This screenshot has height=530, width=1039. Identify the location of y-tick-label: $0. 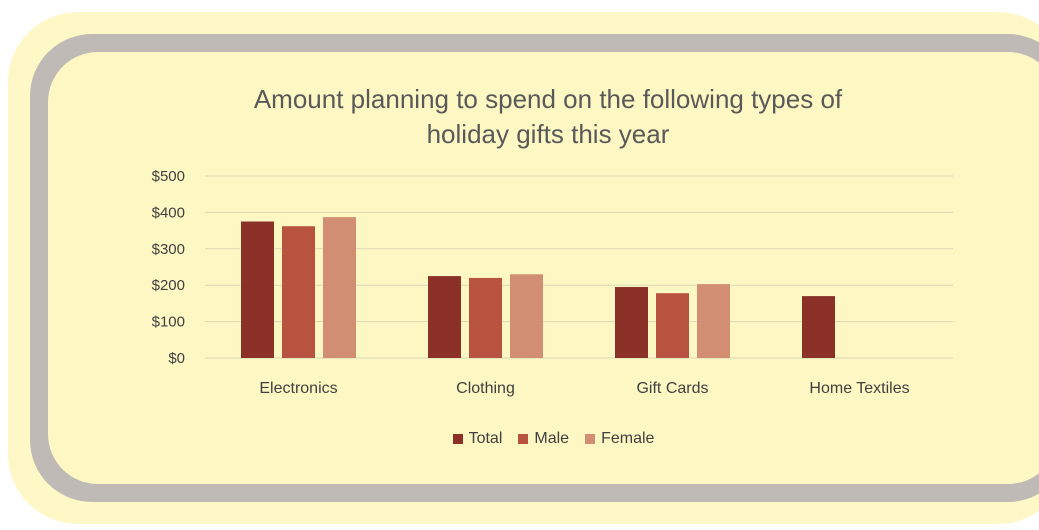
(176, 358).